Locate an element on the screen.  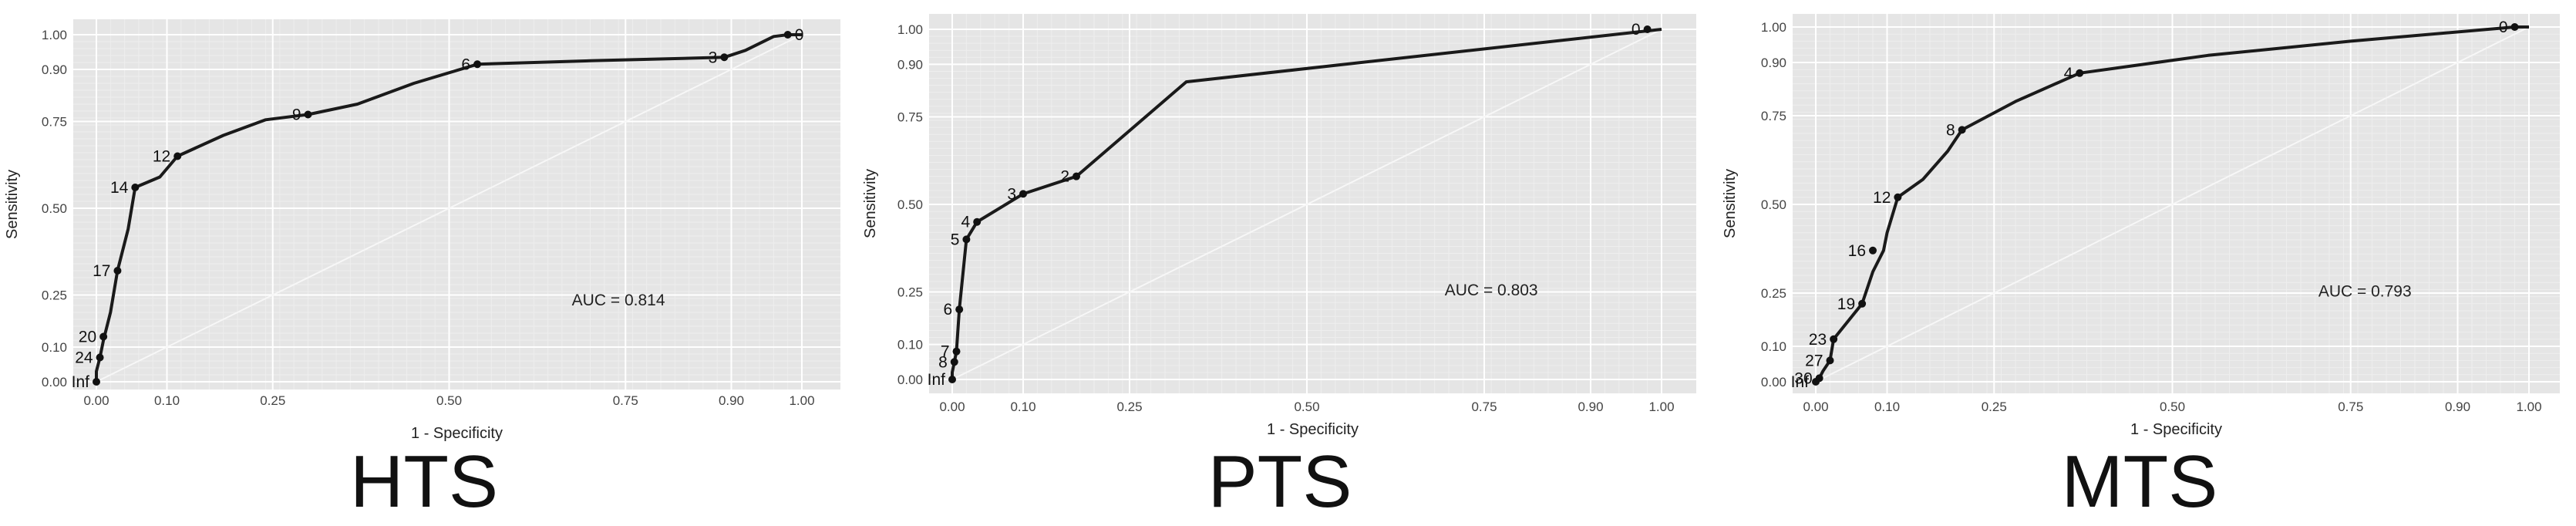
threshold-label: 7 is located at coordinates (945, 352).